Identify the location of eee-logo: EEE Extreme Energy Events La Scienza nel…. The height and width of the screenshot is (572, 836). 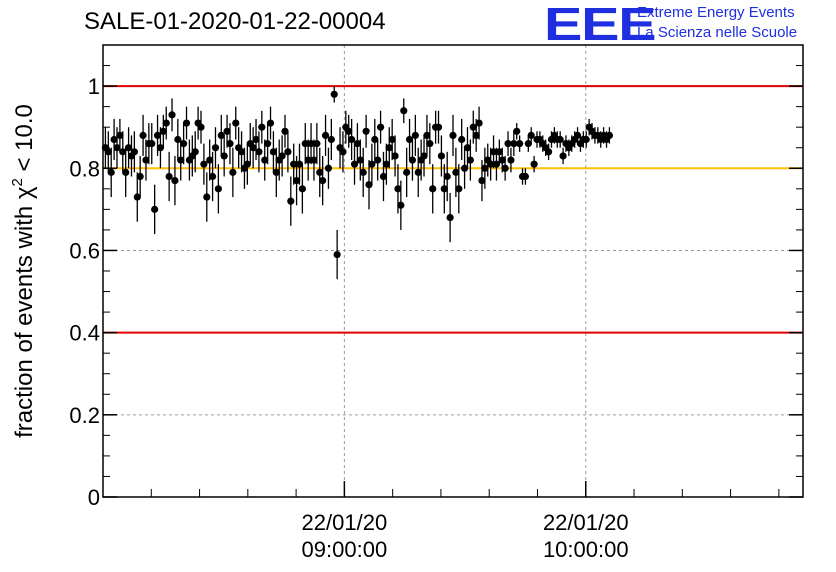
(689, 25).